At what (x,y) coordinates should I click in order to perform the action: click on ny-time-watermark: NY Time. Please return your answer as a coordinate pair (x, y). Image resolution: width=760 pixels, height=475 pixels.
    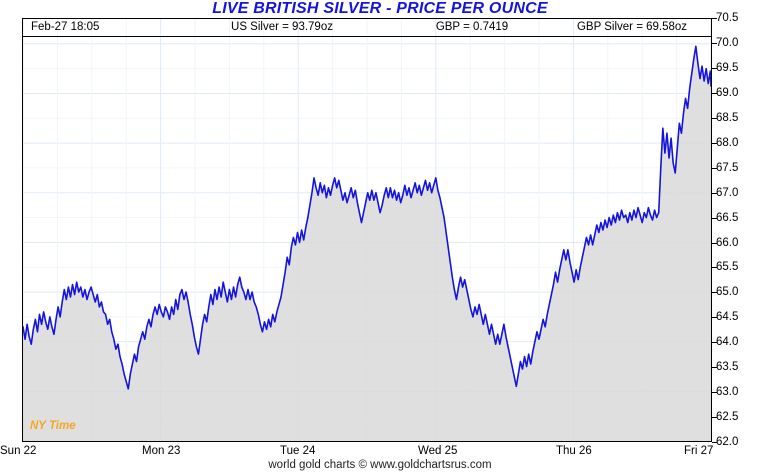
    Looking at the image, I should click on (53, 426).